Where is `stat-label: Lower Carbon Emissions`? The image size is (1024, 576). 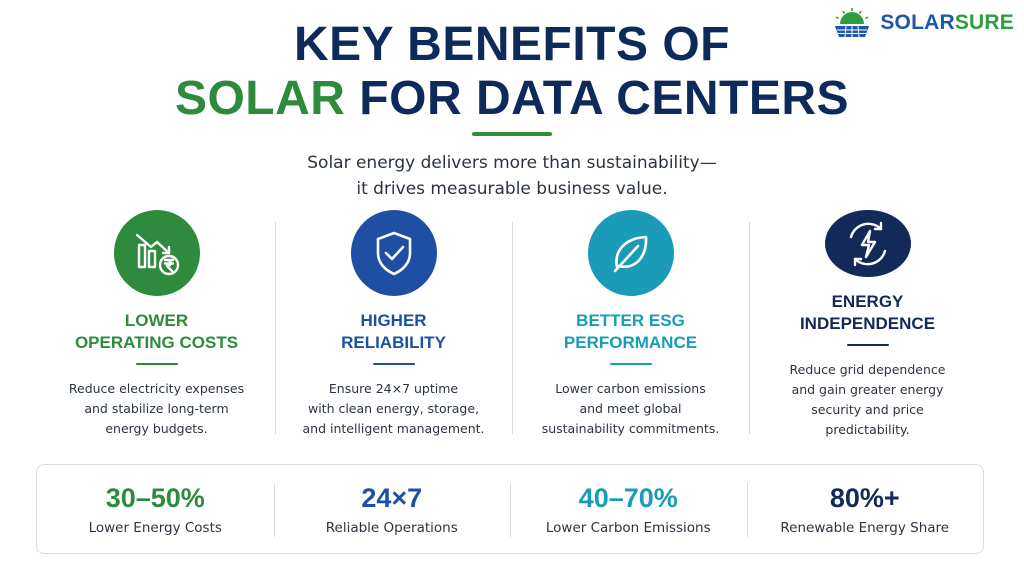 stat-label: Lower Carbon Emissions is located at coordinates (628, 528).